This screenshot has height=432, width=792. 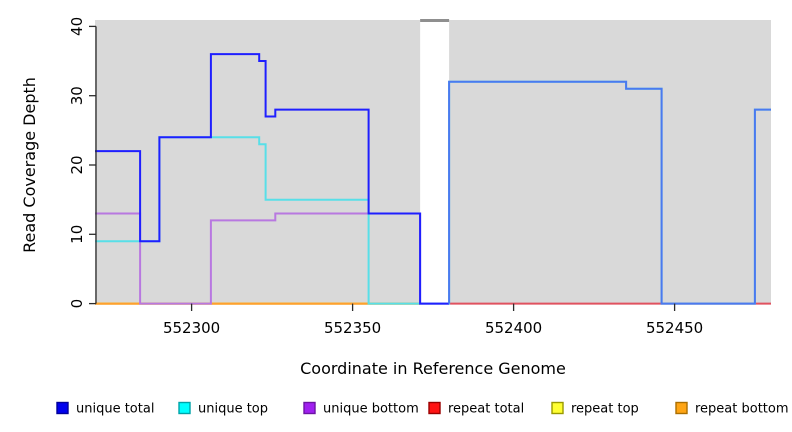 I want to click on legend-label: repeat total, so click(x=486, y=409).